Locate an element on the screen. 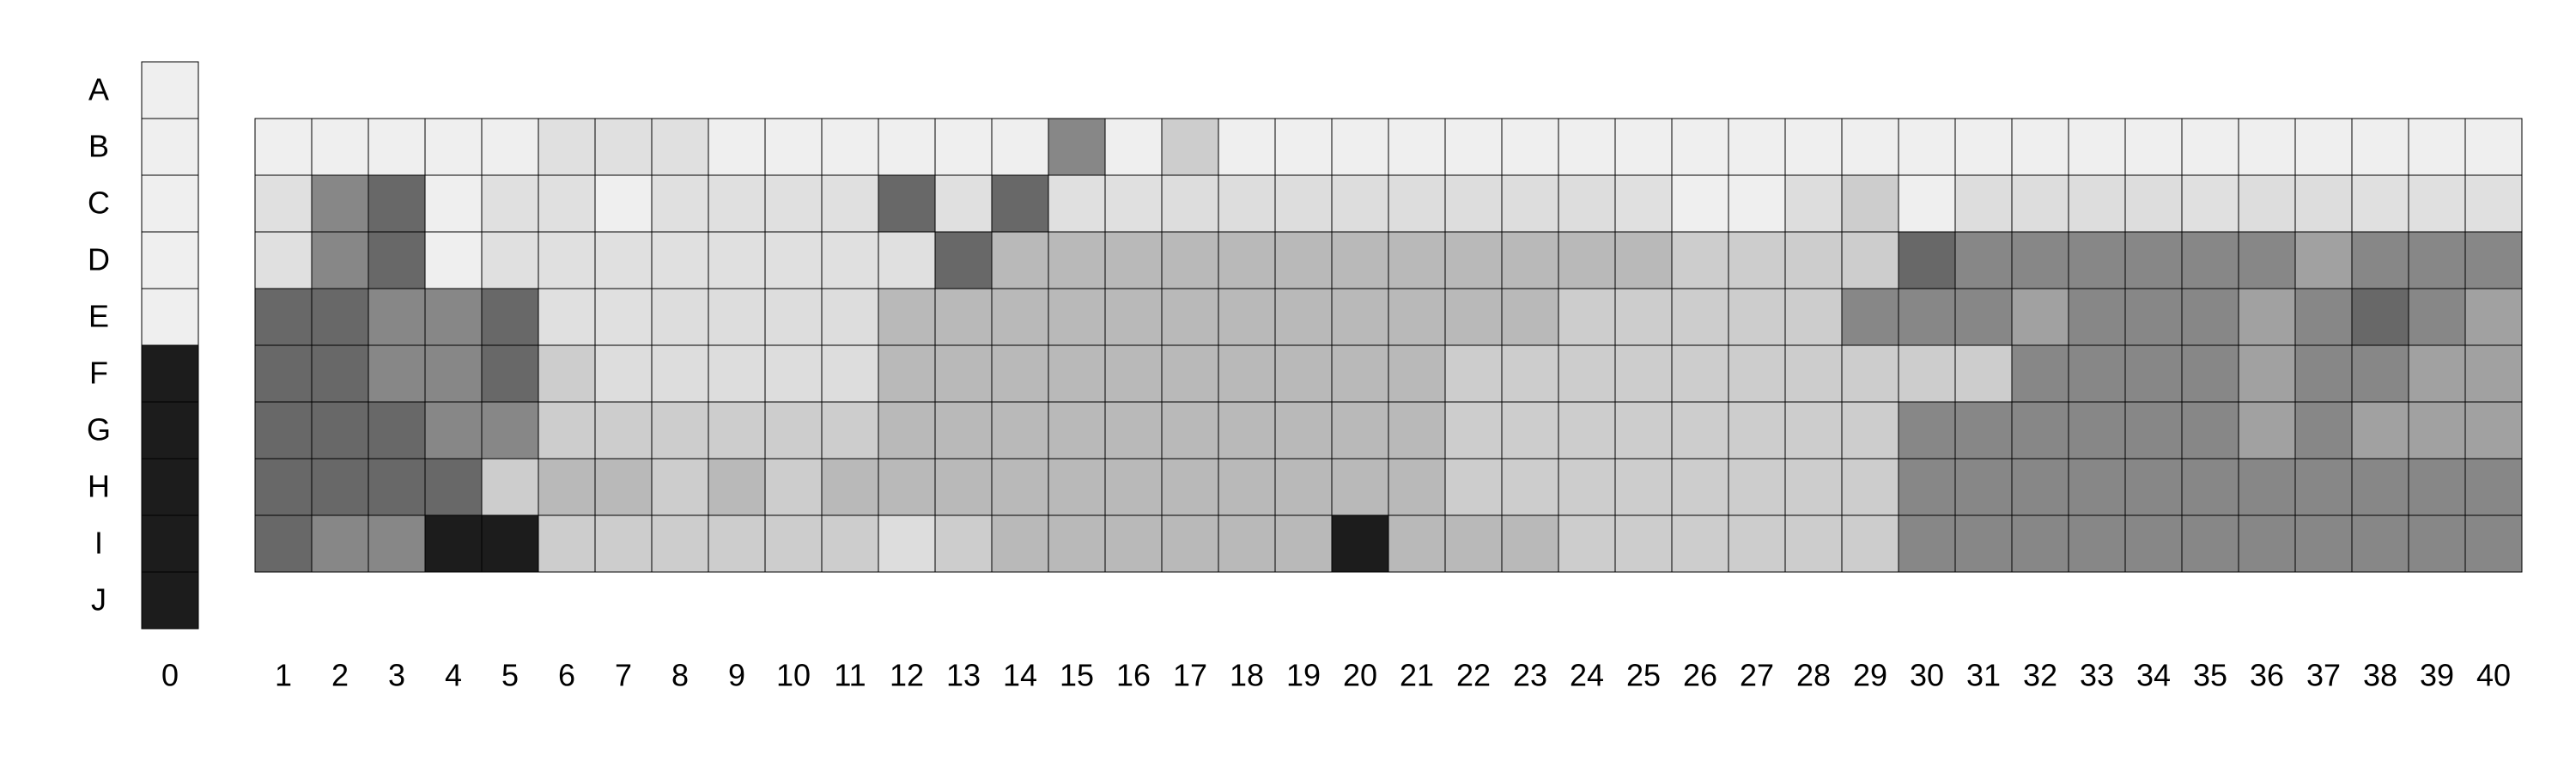 Image resolution: width=2576 pixels, height=773 pixels. column-label-3: 3 is located at coordinates (397, 675).